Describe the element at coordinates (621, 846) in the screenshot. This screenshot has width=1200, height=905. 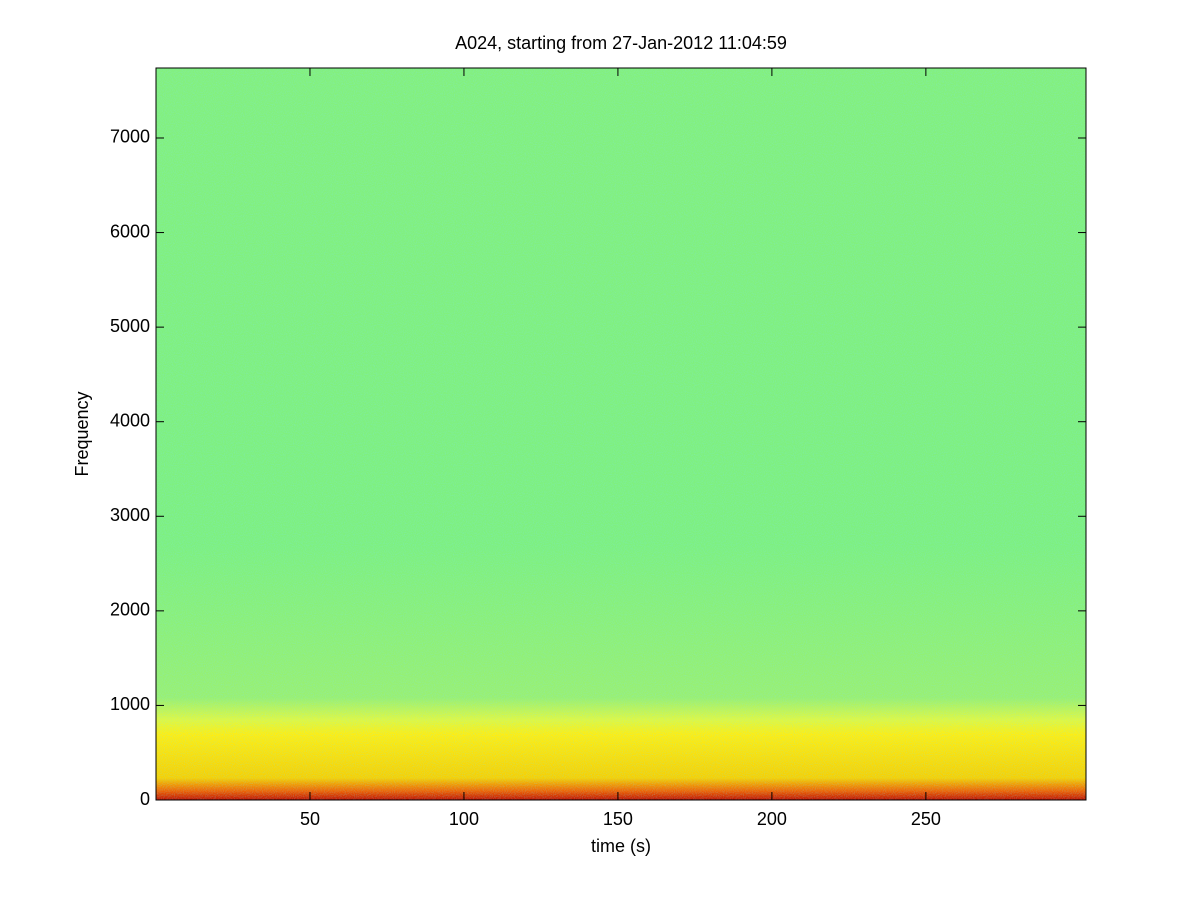
I see `x-axis-label: time (s)` at that location.